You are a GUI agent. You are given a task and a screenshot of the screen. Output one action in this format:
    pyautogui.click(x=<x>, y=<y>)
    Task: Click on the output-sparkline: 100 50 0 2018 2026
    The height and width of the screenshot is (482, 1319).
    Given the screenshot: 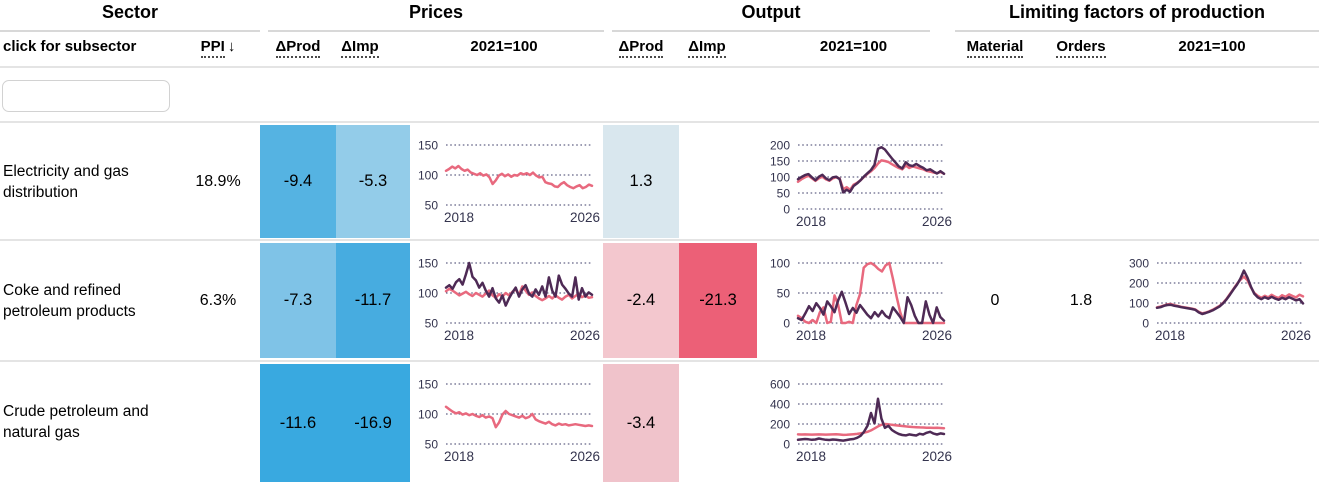 What is the action you would take?
    pyautogui.click(x=860, y=302)
    